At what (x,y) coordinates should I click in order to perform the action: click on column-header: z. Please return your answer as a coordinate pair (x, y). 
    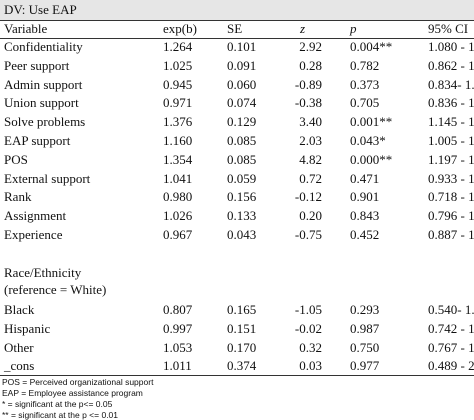
    Looking at the image, I should click on (303, 28).